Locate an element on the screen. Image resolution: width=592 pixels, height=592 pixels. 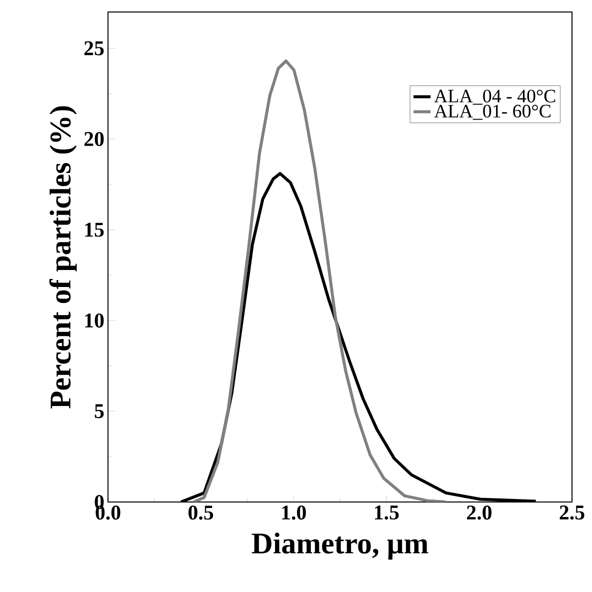
y-axis-title: Percent of particles (%) is located at coordinates (63, 257).